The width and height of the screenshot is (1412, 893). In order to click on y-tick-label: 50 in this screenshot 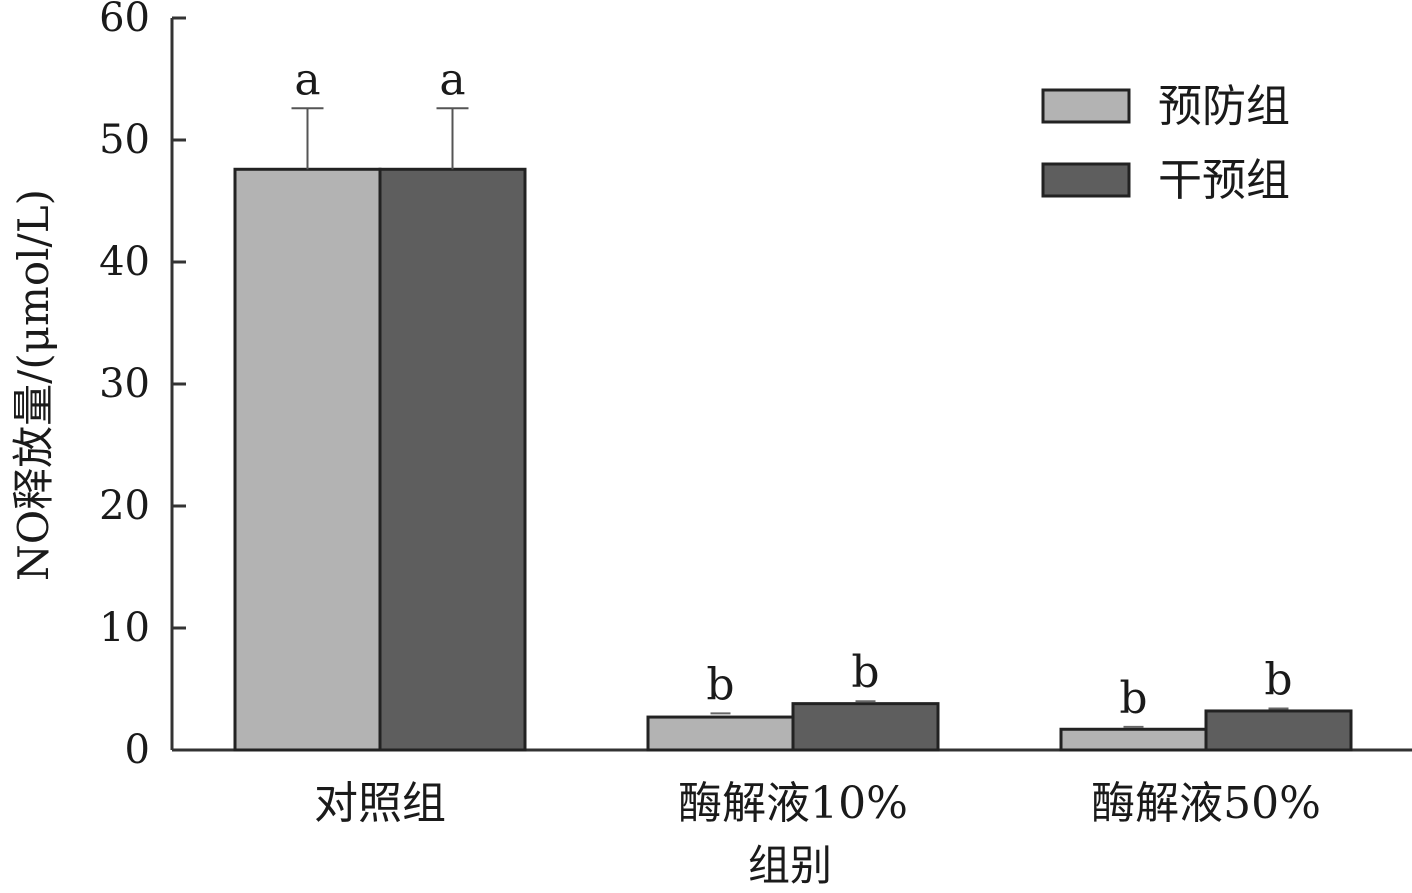, I will do `click(124, 140)`.